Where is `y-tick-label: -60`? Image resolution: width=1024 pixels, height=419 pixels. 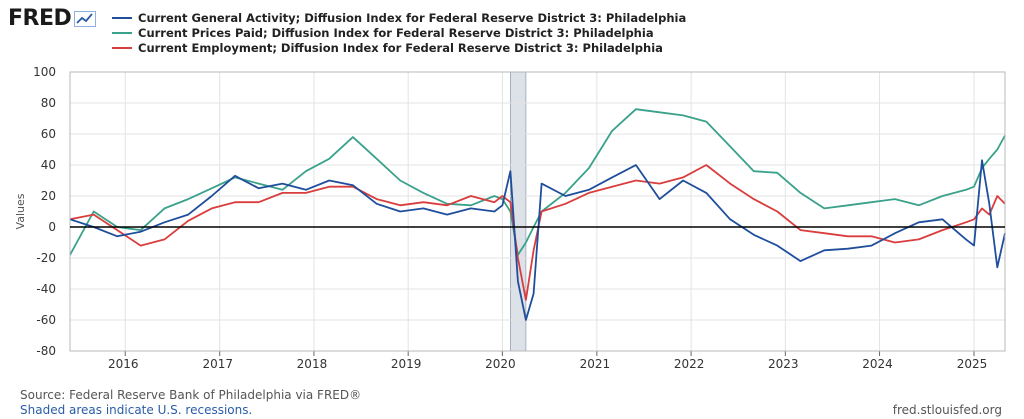
y-tick-label: -60 is located at coordinates (46, 320).